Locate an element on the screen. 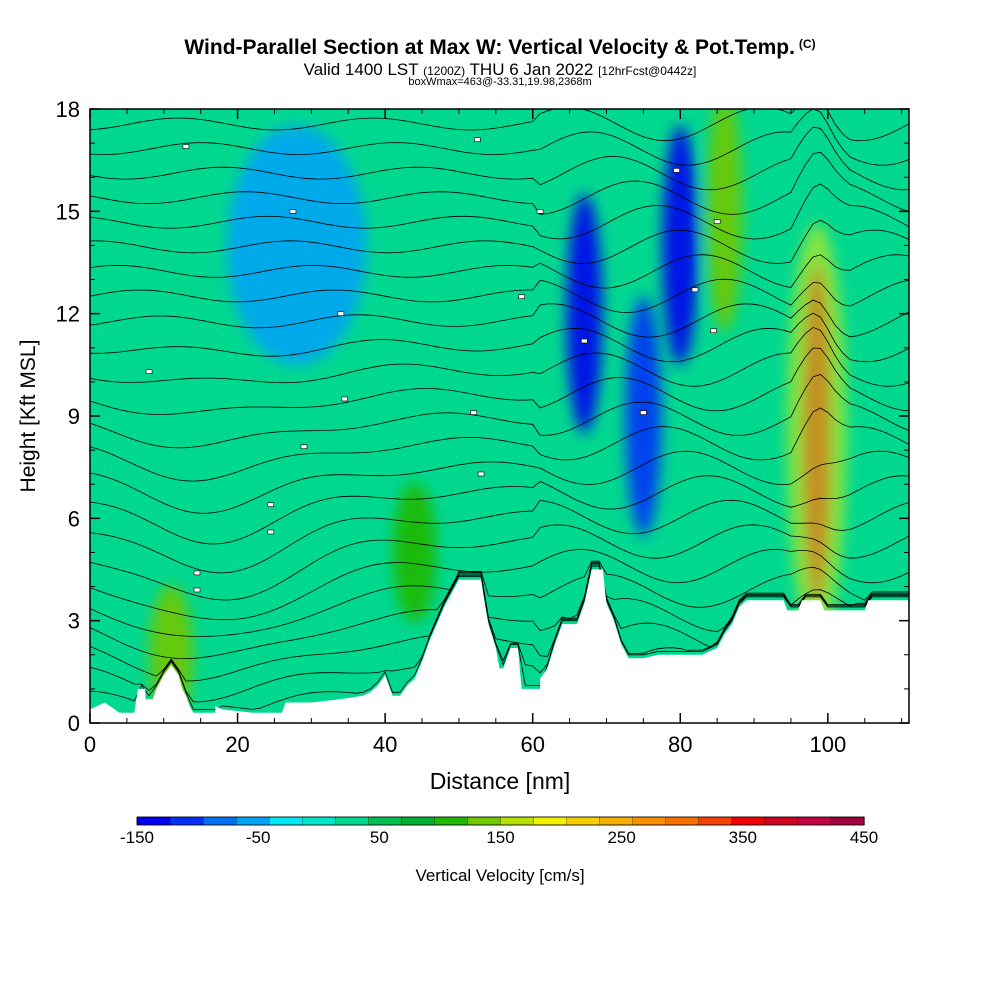  y-tick-label: 0 is located at coordinates (74, 723).